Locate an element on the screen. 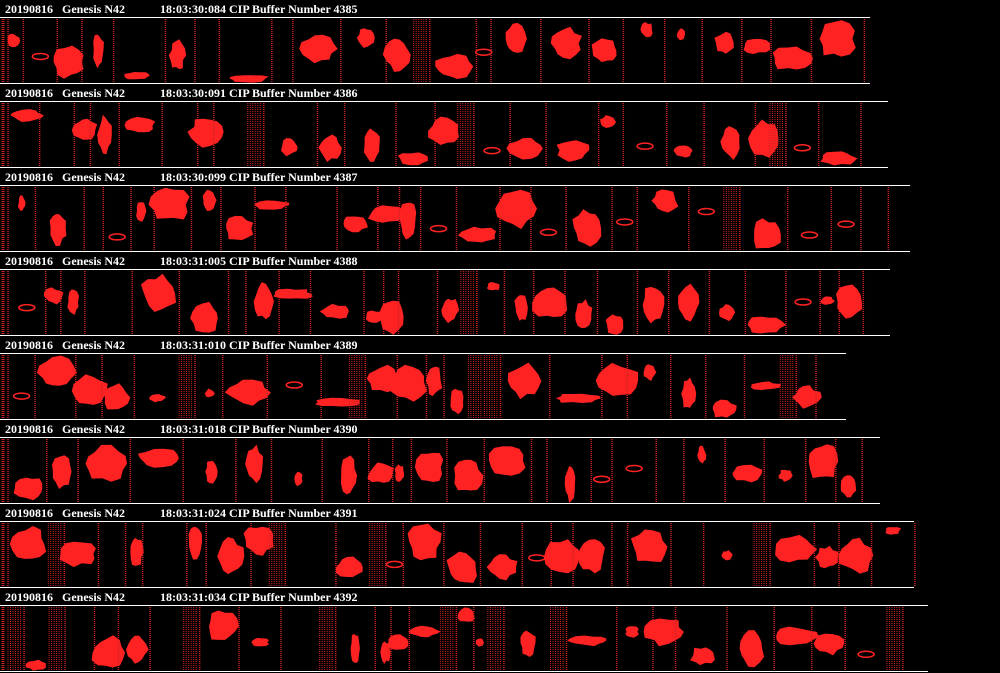 This screenshot has width=1000, height=673. buffer-label: CIP Buffer Number 4385 is located at coordinates (293, 9).